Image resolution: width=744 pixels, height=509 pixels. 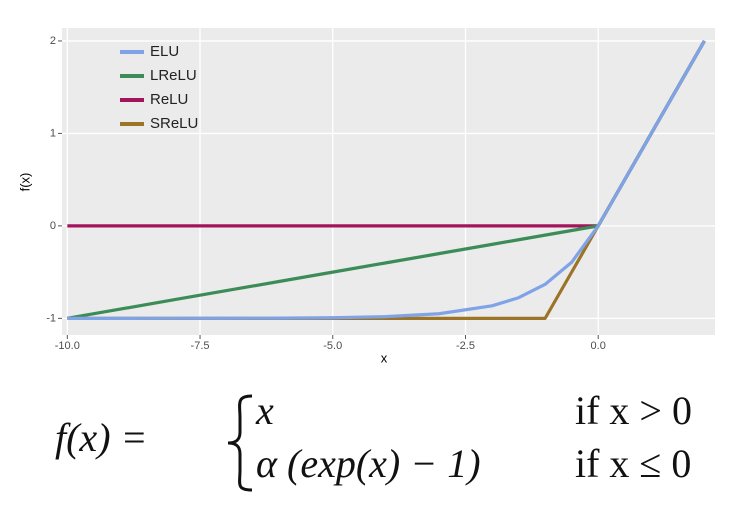 What do you see at coordinates (598, 346) in the screenshot?
I see `x-tick-label: 0.0` at bounding box center [598, 346].